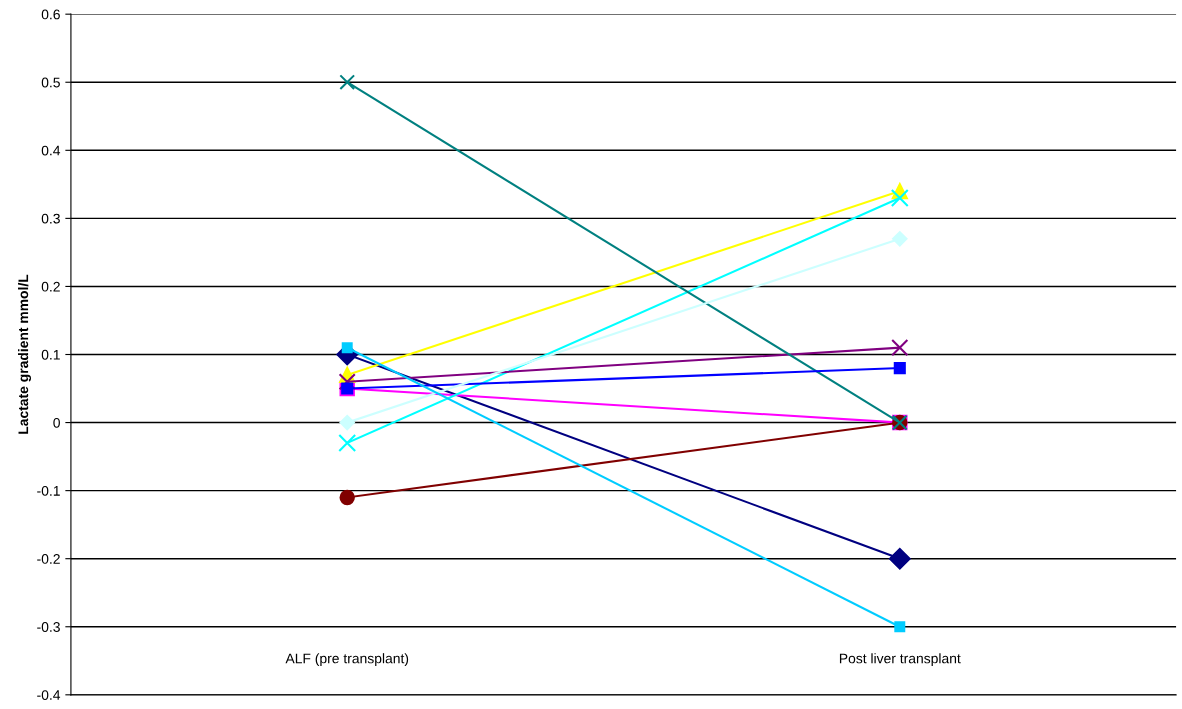 The width and height of the screenshot is (1182, 709). What do you see at coordinates (48, 490) in the screenshot?
I see `y-tick-label: -0.1` at bounding box center [48, 490].